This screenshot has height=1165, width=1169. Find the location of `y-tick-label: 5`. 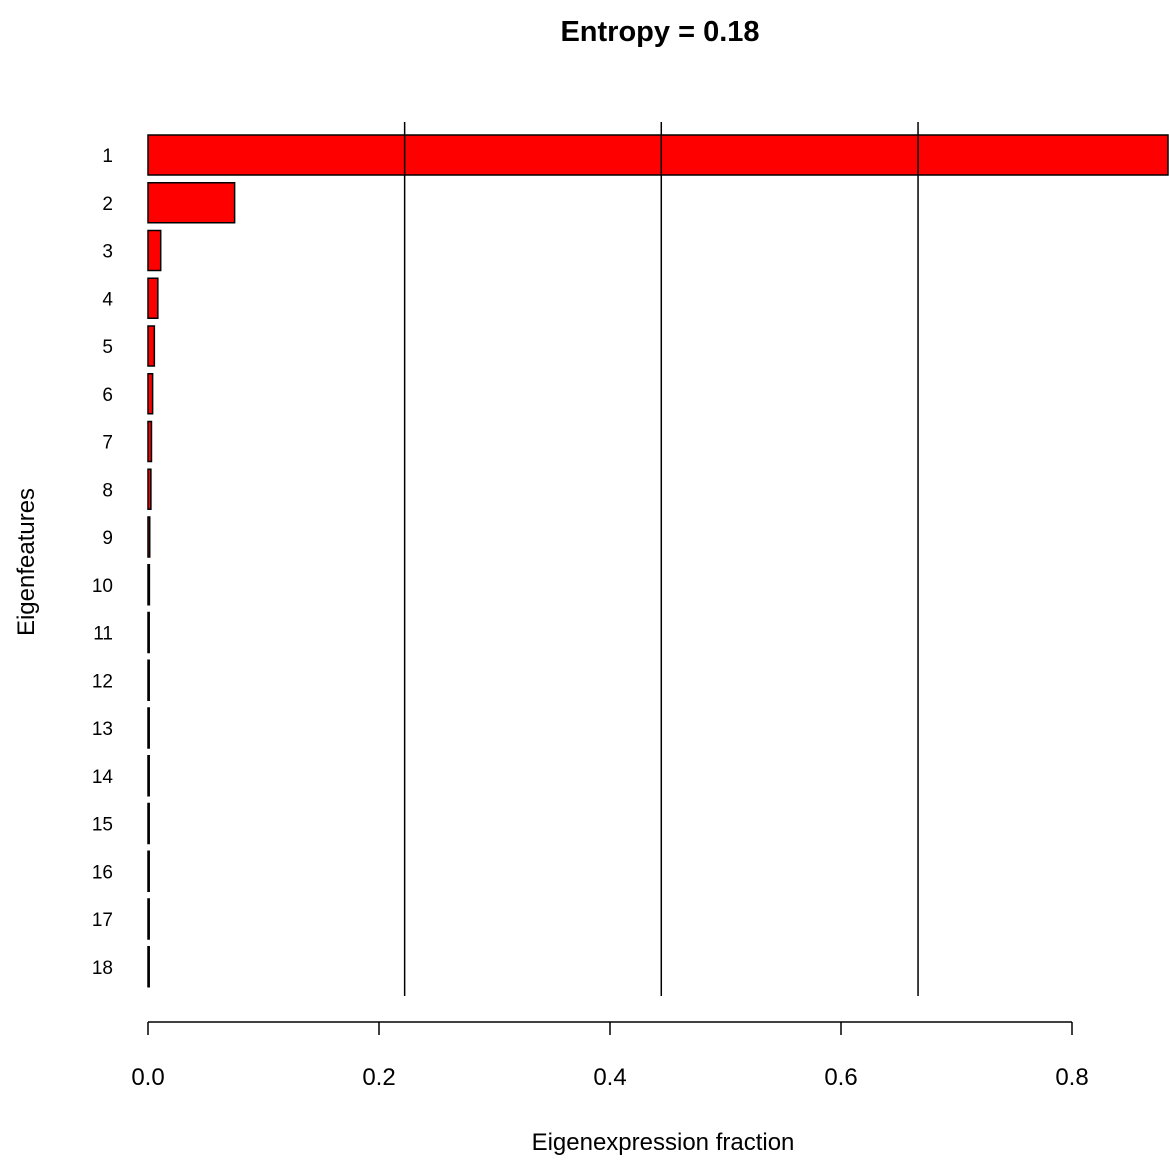

y-tick-label: 5 is located at coordinates (107, 347).